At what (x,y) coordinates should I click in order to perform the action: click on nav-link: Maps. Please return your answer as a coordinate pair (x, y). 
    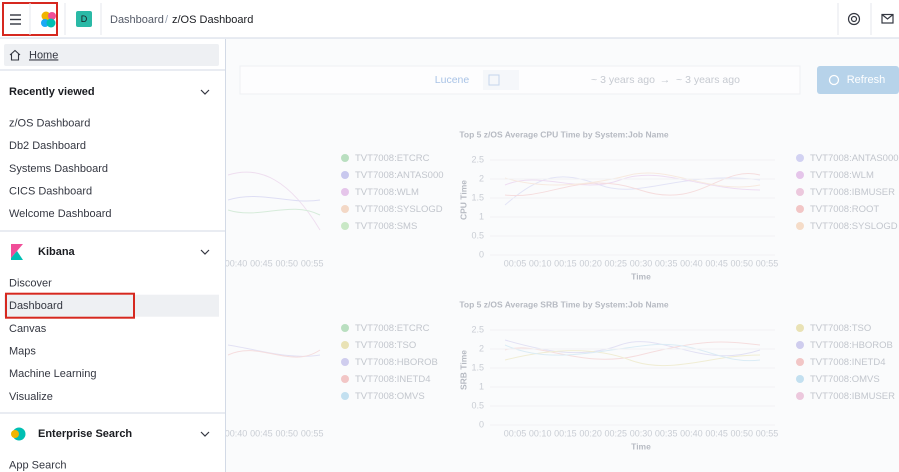
    Looking at the image, I should click on (22, 352).